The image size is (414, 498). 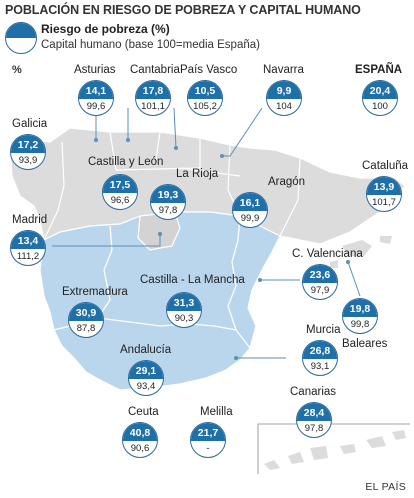 What do you see at coordinates (384, 202) in the screenshot?
I see `capital-value: 101,7` at bounding box center [384, 202].